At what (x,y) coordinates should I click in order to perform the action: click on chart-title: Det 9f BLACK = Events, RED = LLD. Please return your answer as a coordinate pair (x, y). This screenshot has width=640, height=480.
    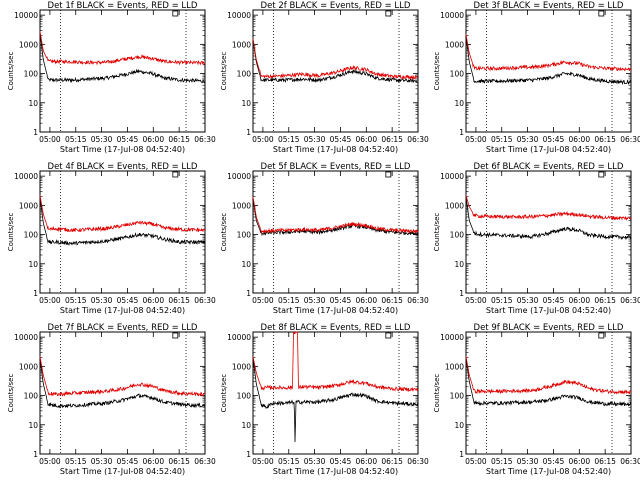
    Looking at the image, I should click on (549, 328).